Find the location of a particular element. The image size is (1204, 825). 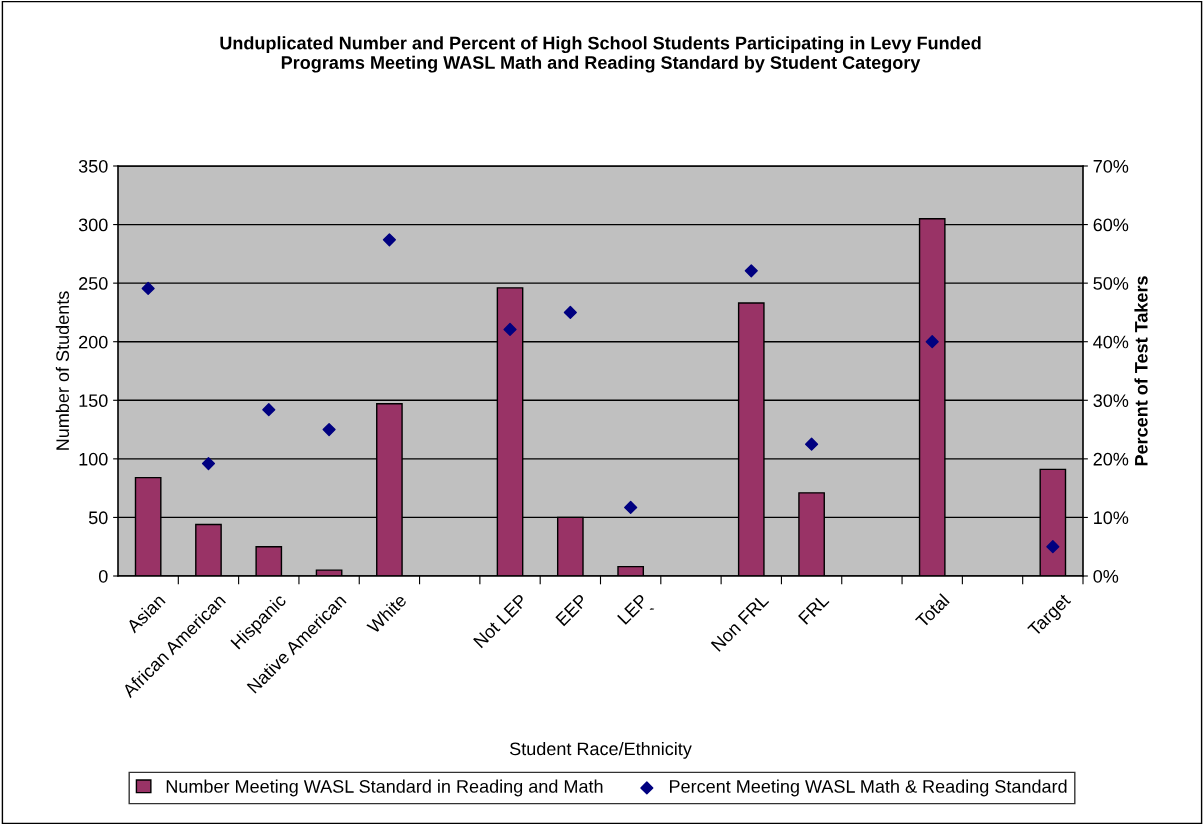

y-tick-label: 0 is located at coordinates (103, 576).